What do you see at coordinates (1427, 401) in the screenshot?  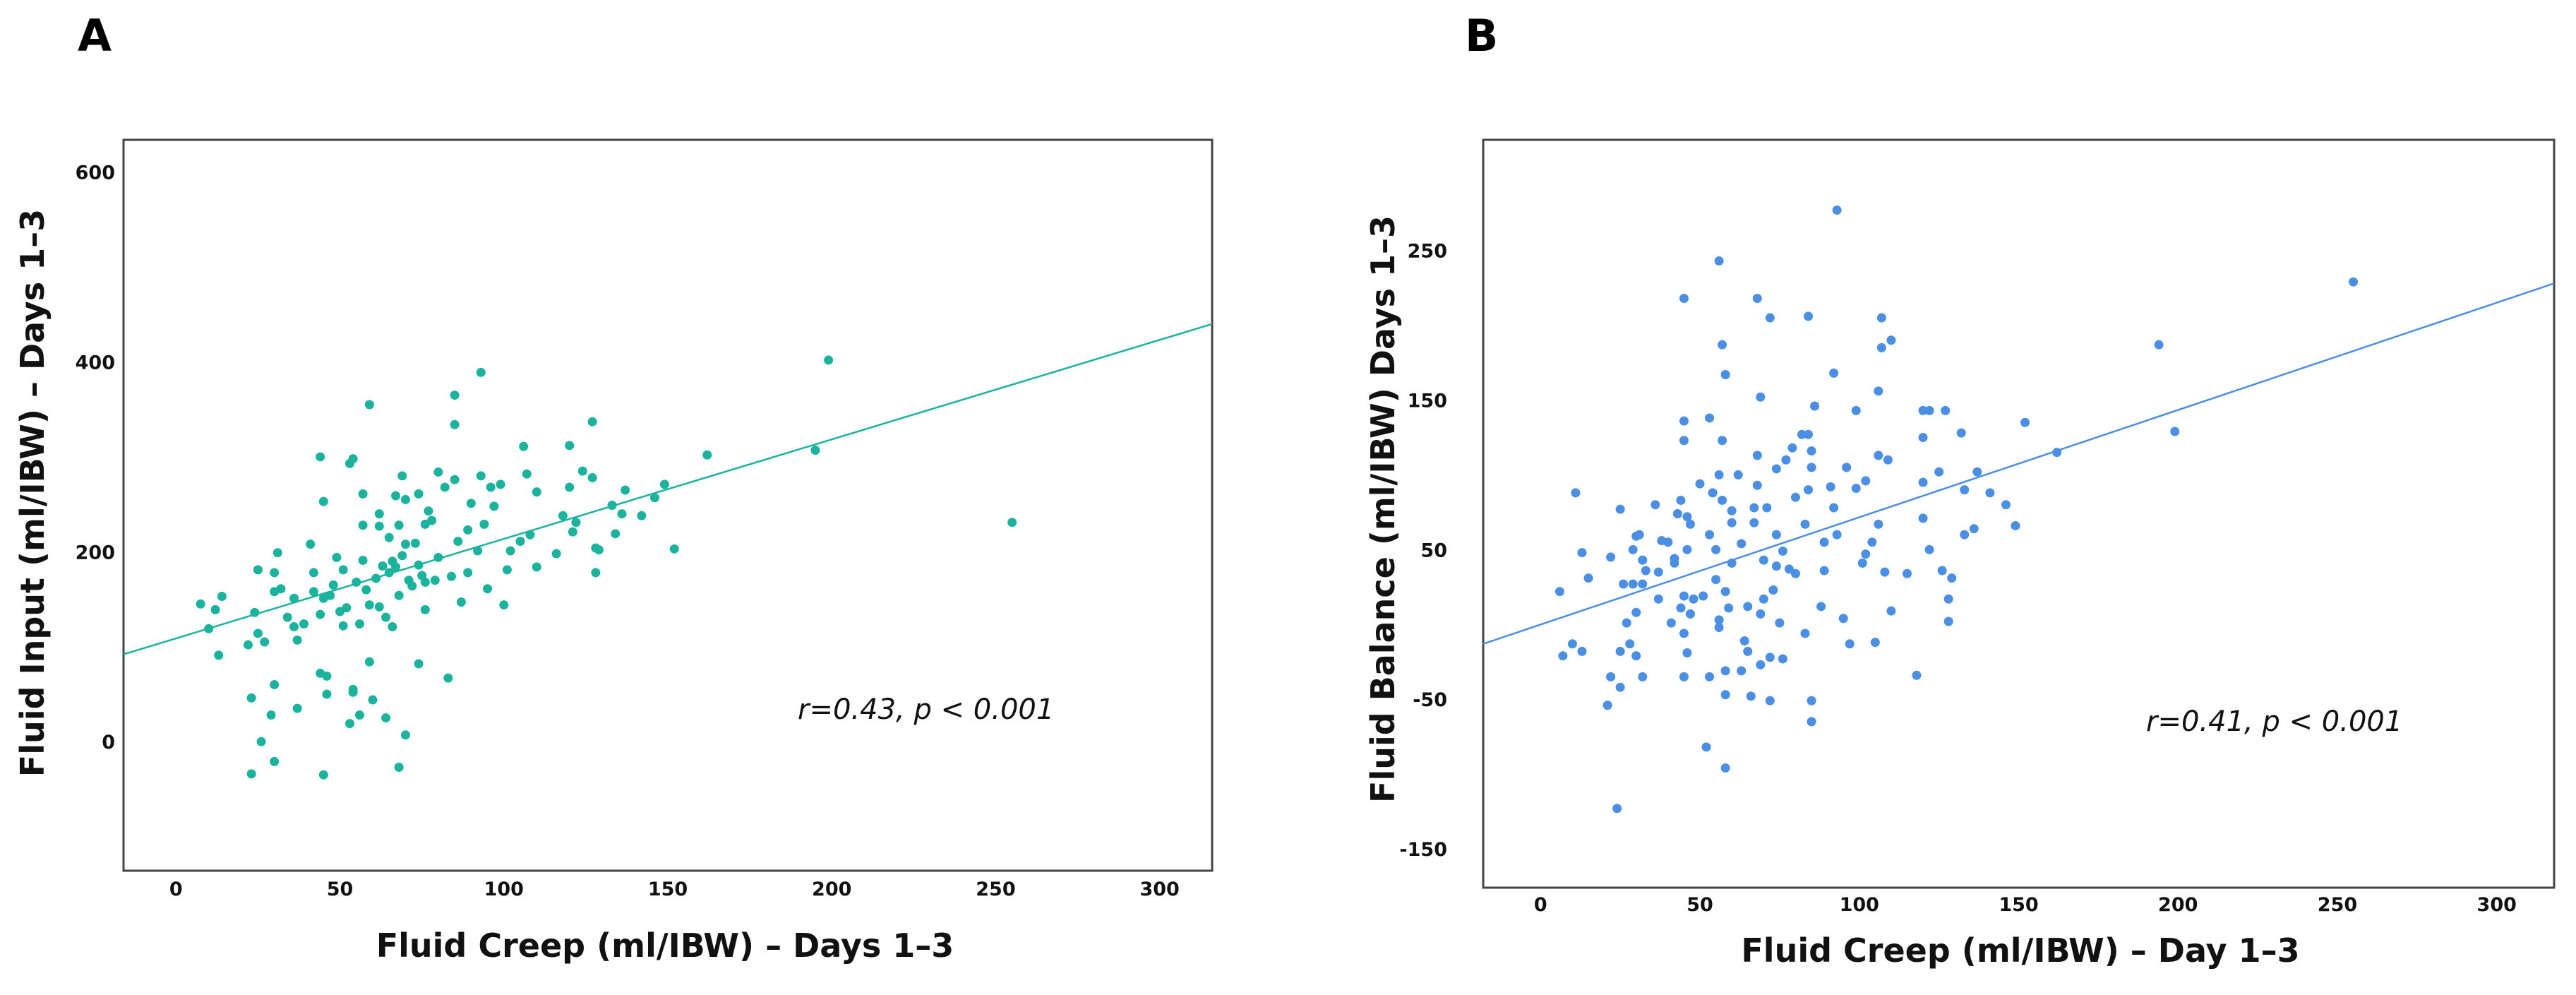 I see `y-tick-label: 150` at bounding box center [1427, 401].